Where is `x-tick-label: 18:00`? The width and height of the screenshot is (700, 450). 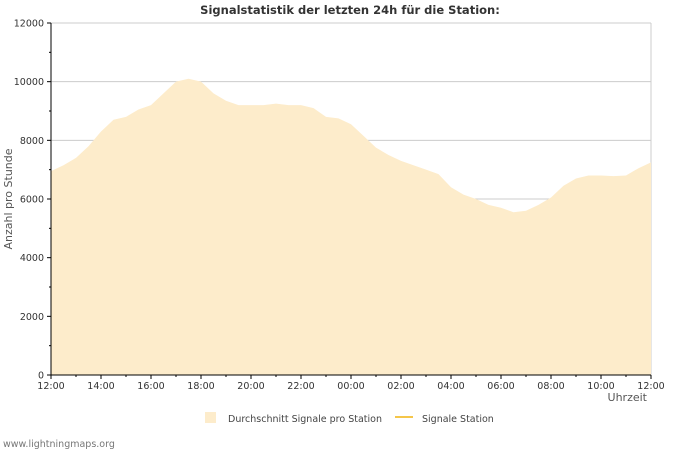 x-tick-label: 18:00 is located at coordinates (200, 386).